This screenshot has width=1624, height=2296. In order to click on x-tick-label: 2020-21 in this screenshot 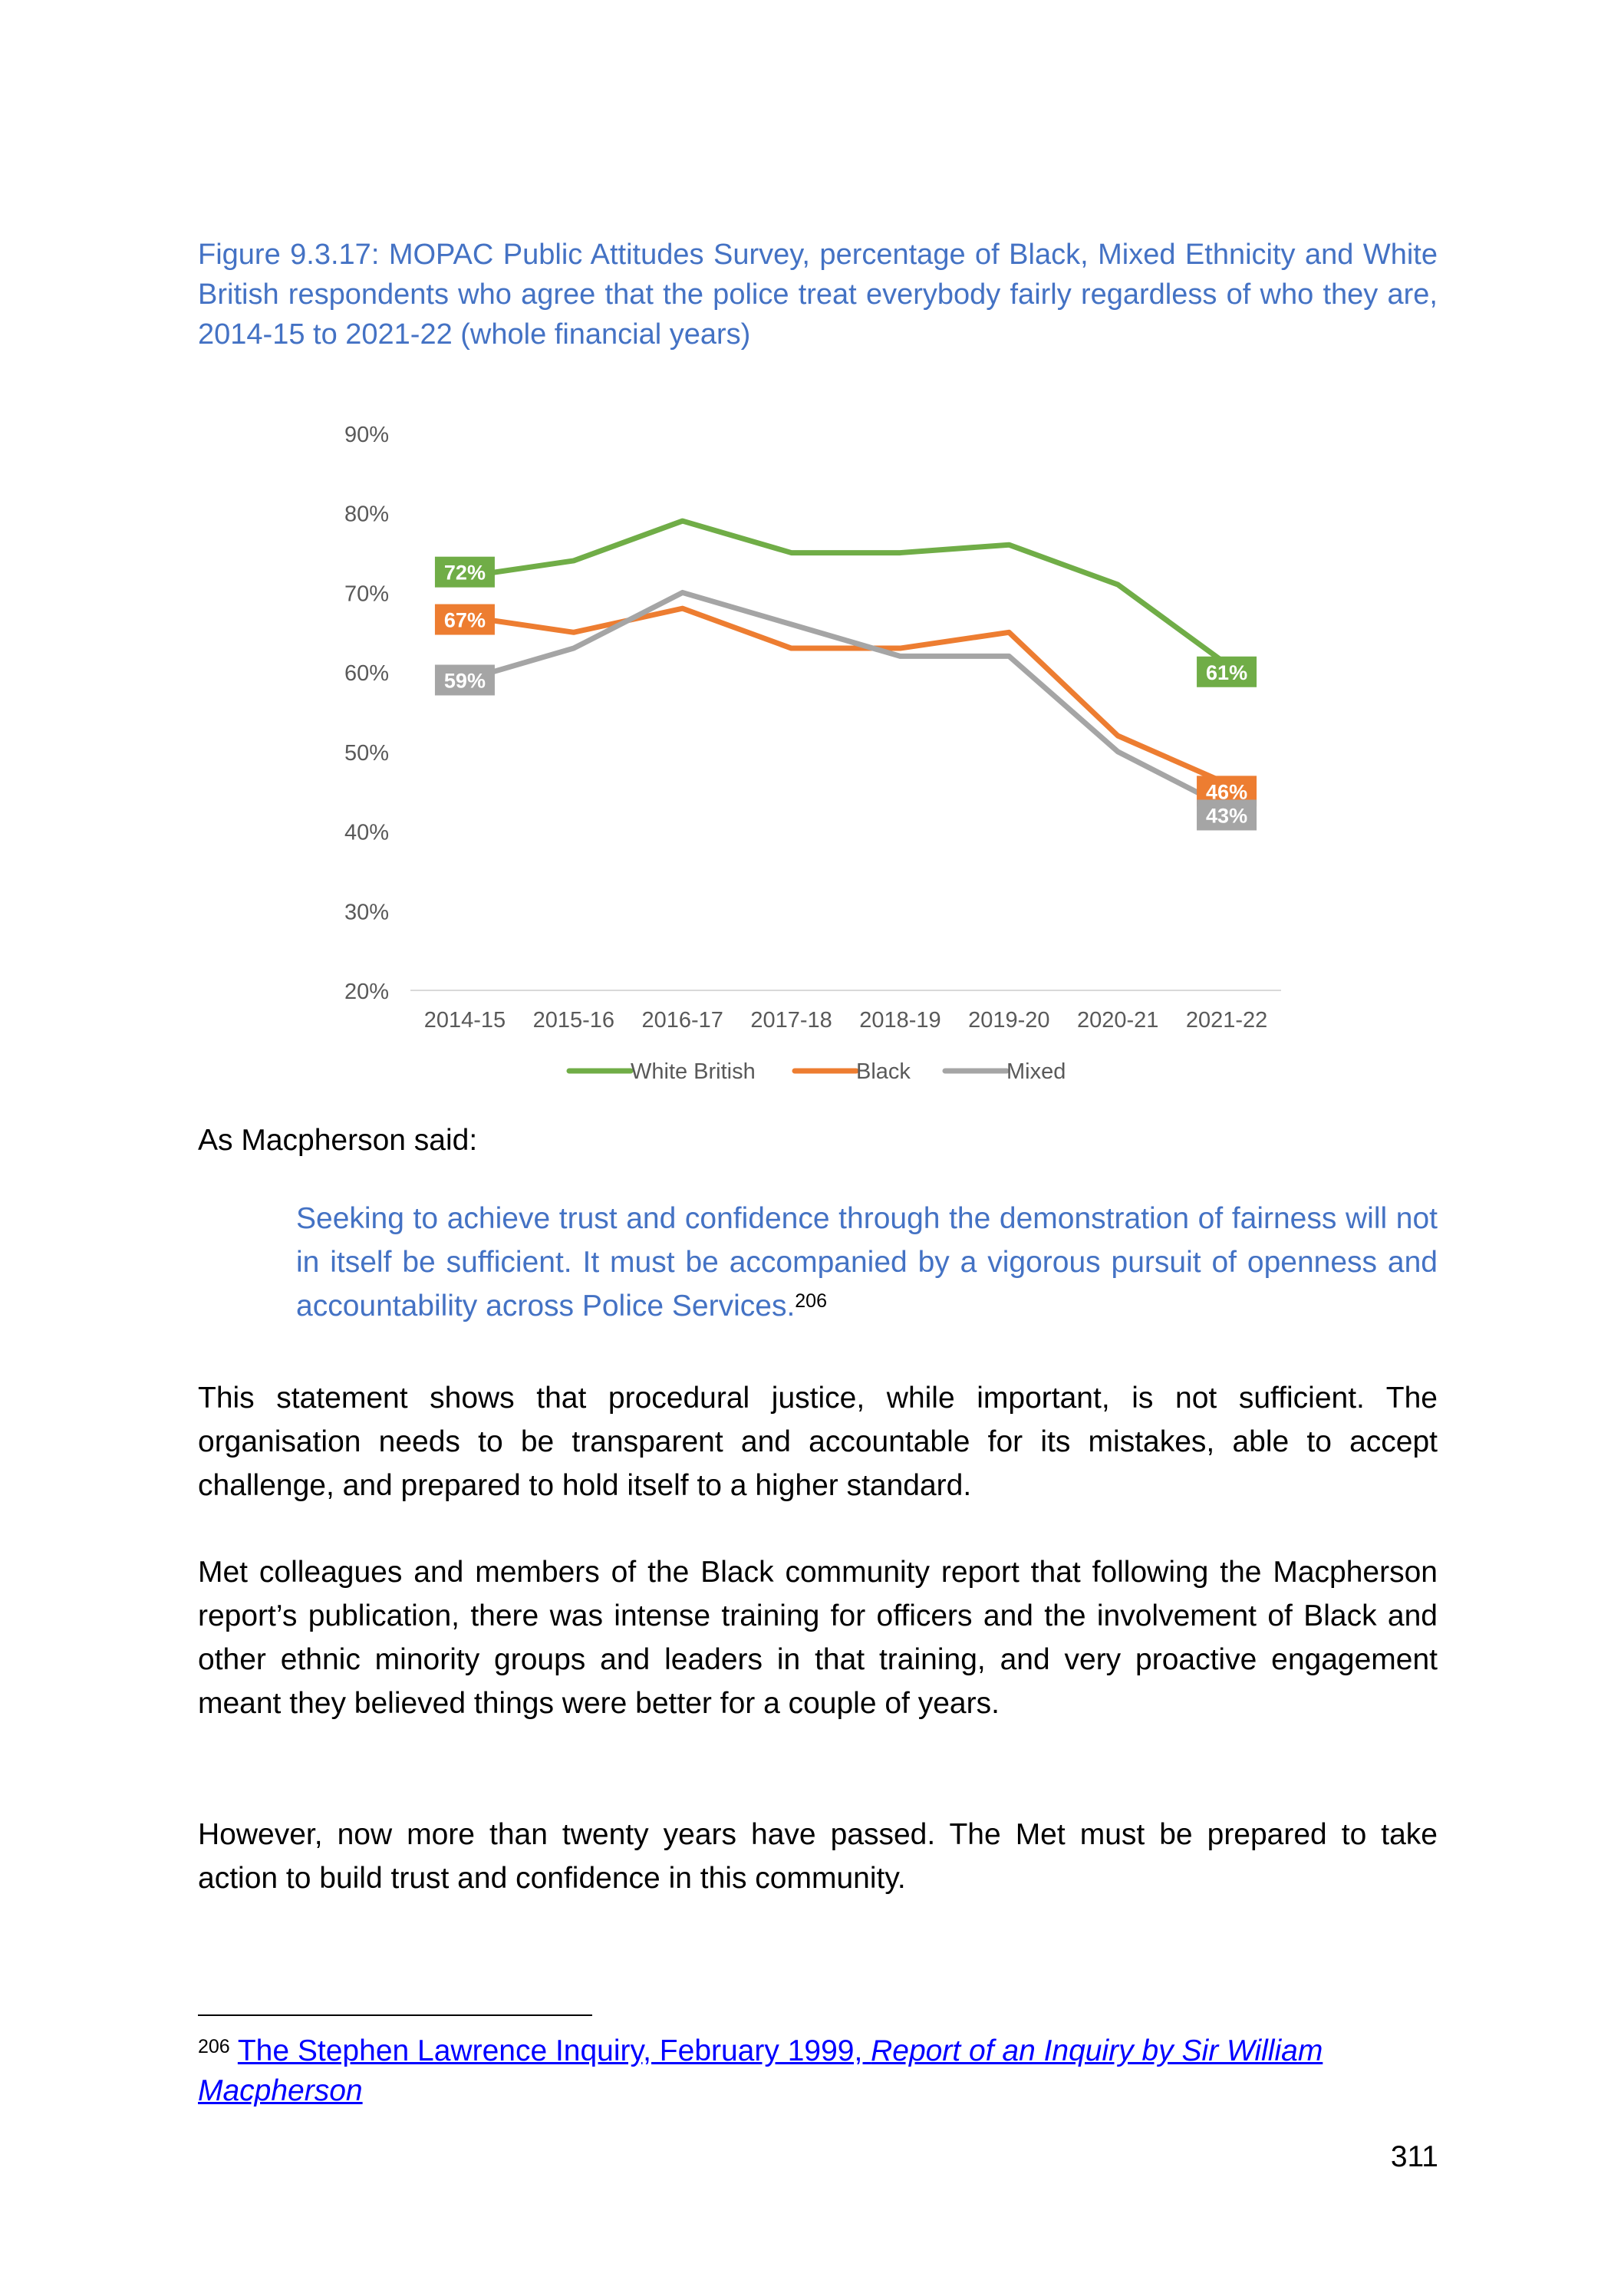, I will do `click(1117, 1020)`.